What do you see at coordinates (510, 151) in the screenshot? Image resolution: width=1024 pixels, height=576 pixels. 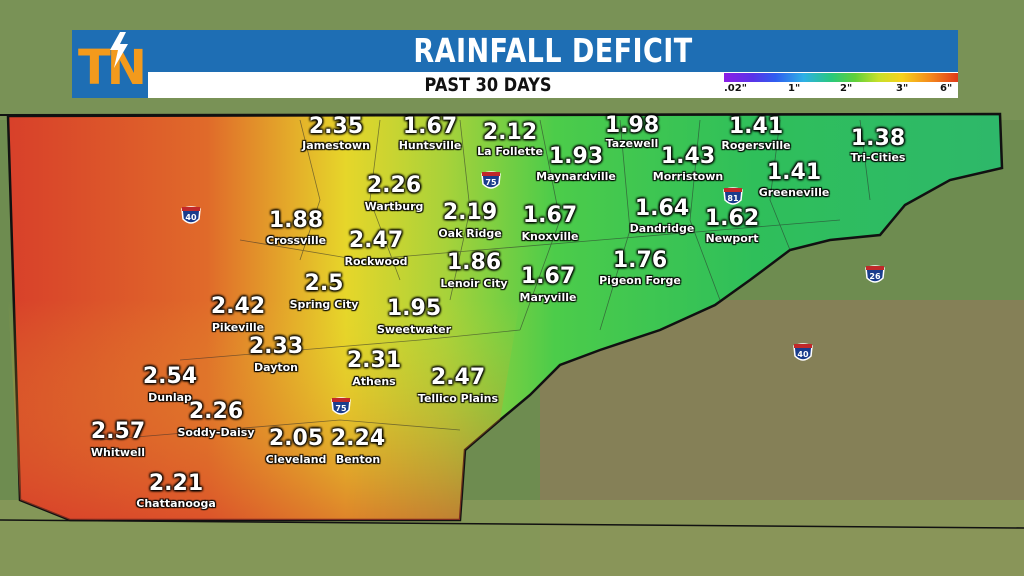 I see `label-la-follette: La Follette` at bounding box center [510, 151].